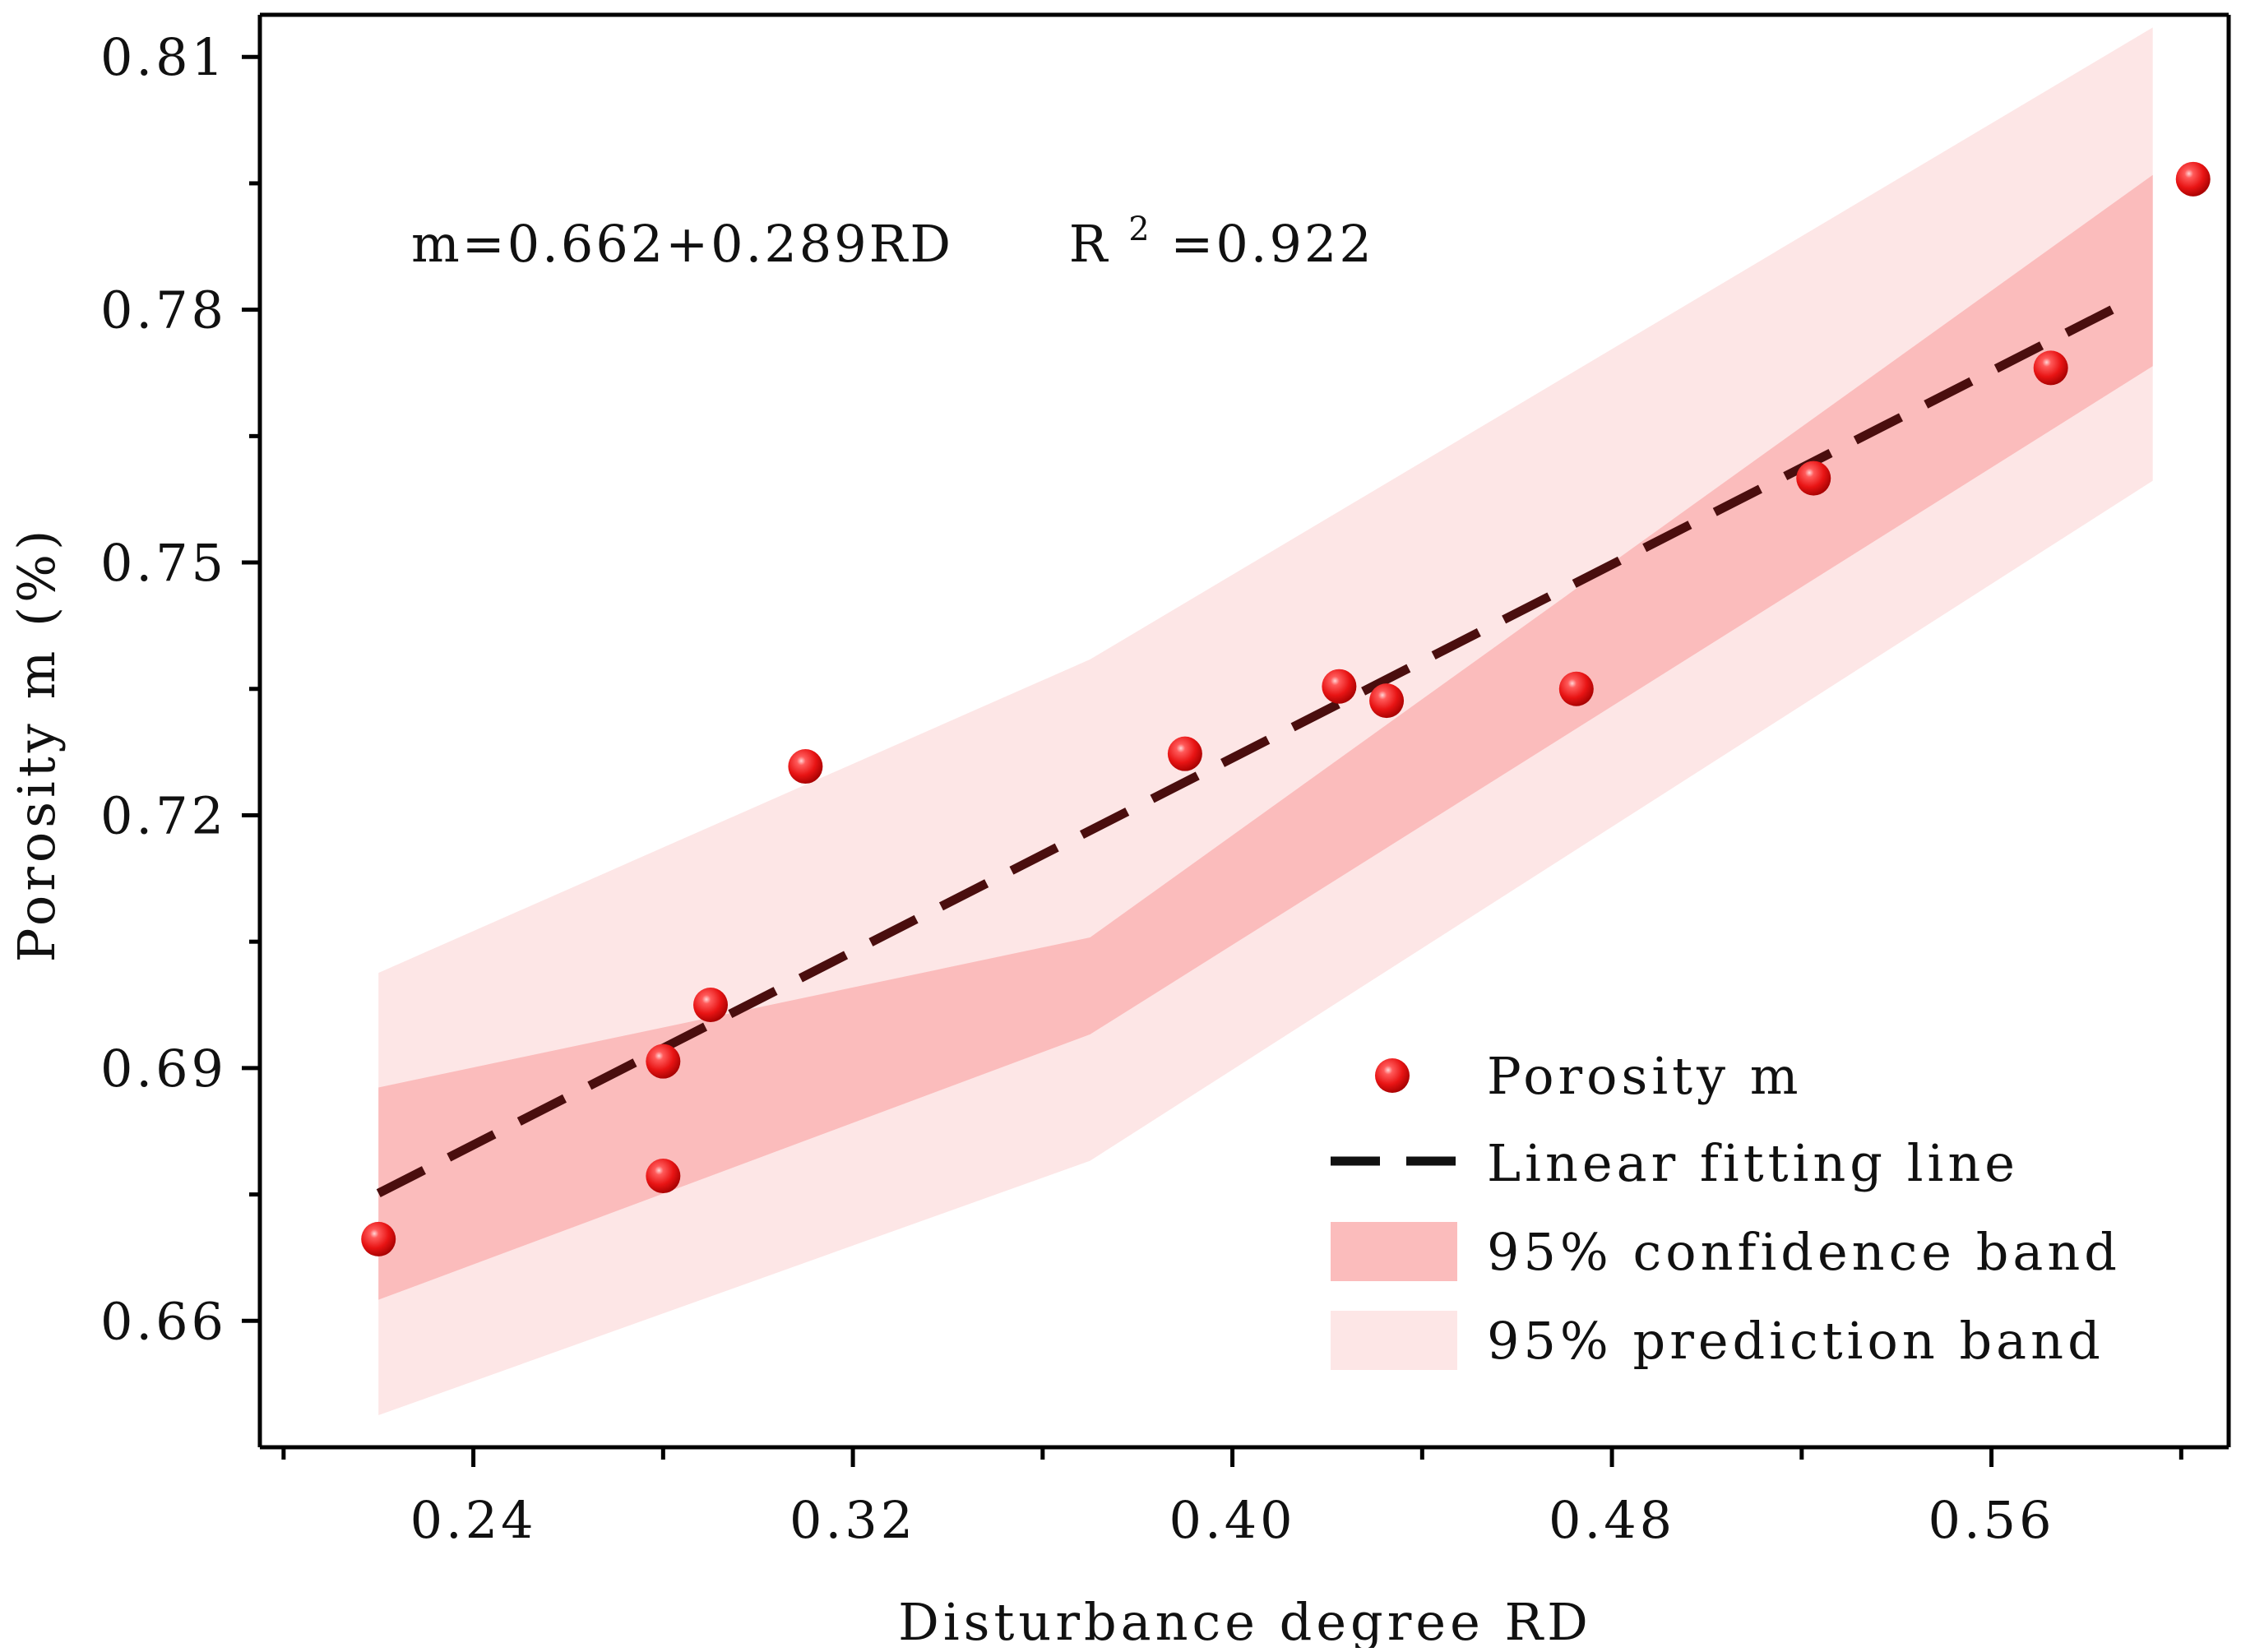  Describe the element at coordinates (1645, 1076) in the screenshot. I see `legend-label-points: Porosity m` at that location.